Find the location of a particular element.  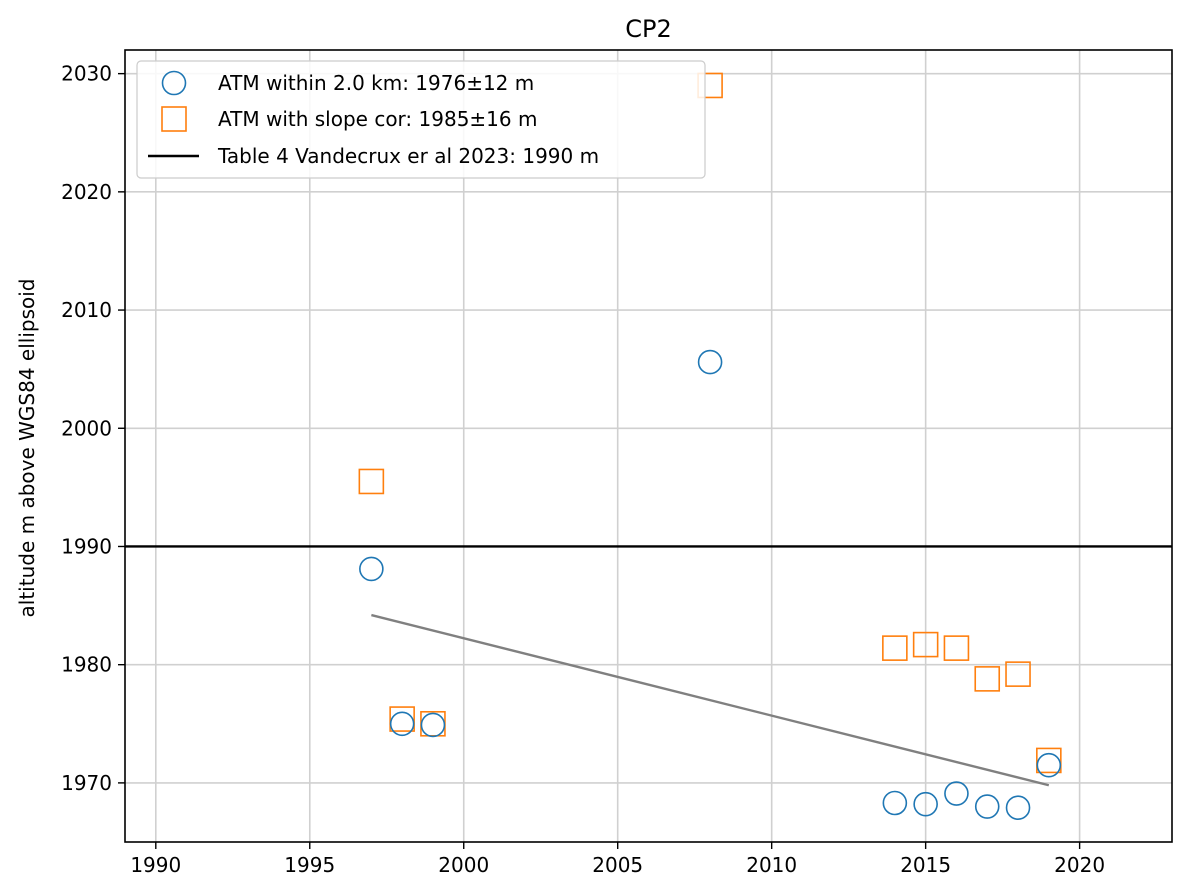

y-axis-ticks: 1970 1980 1990 2000 2010 2020 2030 is located at coordinates (93, 428).